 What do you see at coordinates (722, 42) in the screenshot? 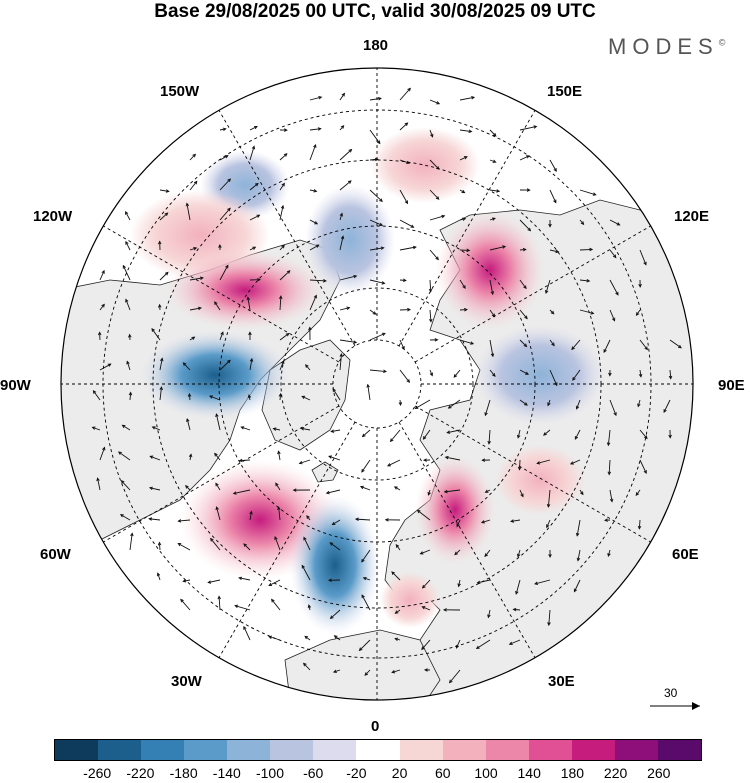
I see `brand-mark: ©` at bounding box center [722, 42].